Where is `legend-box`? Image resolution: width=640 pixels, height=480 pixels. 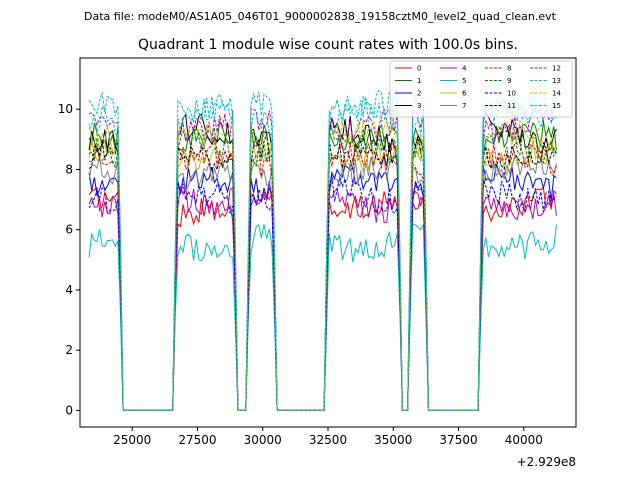
legend-box is located at coordinates (481, 89).